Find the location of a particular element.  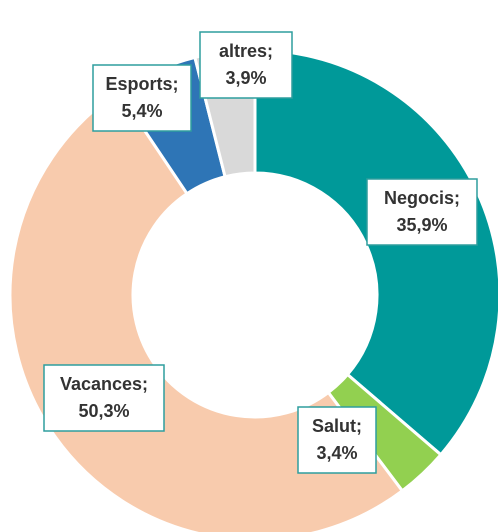

value-label: 3,4% is located at coordinates (336, 453).